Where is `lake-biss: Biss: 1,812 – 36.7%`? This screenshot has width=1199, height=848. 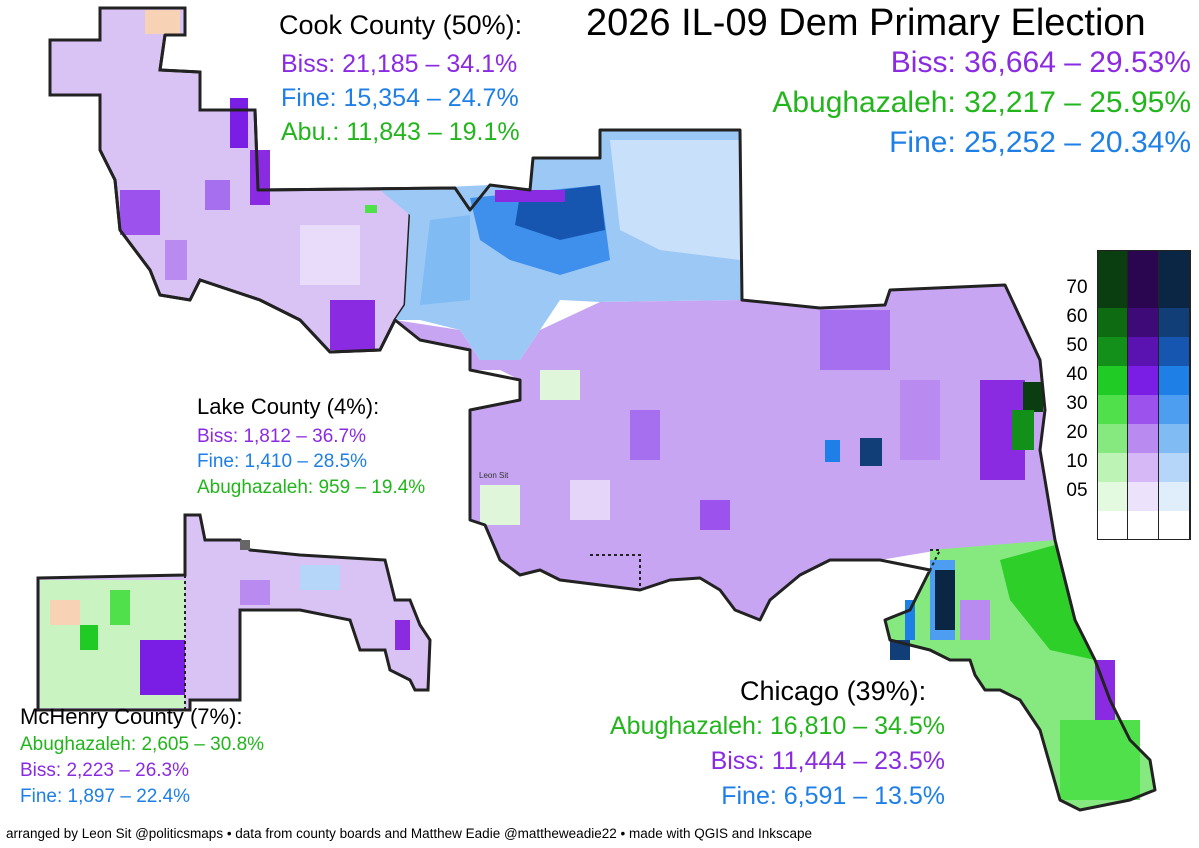 lake-biss: Biss: 1,812 – 36.7% is located at coordinates (281, 436).